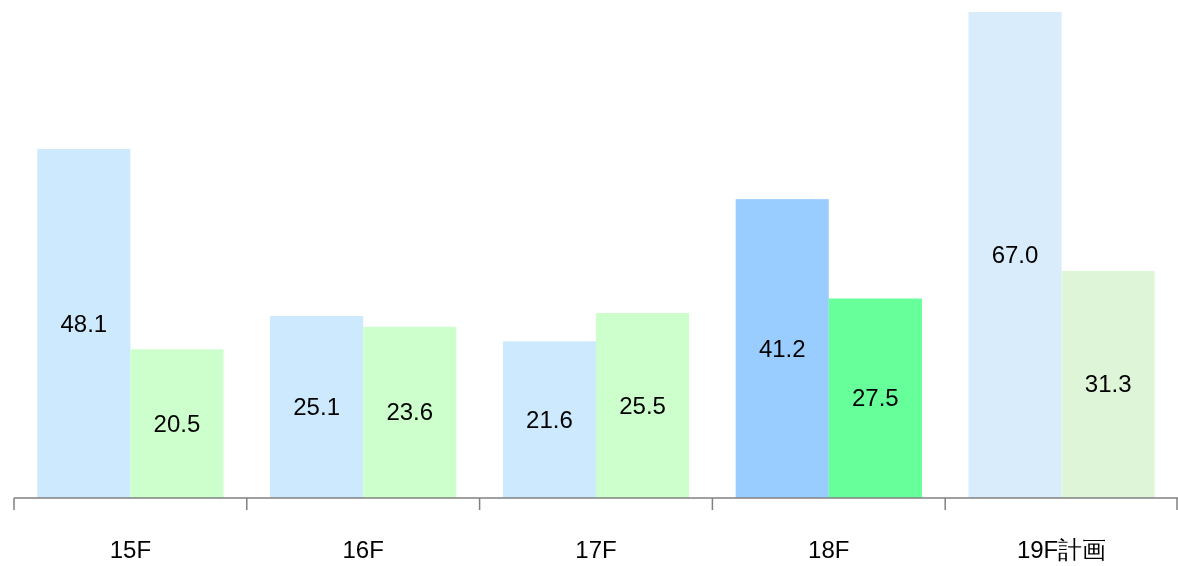  I want to click on data-label: 67.0, so click(1015, 254).